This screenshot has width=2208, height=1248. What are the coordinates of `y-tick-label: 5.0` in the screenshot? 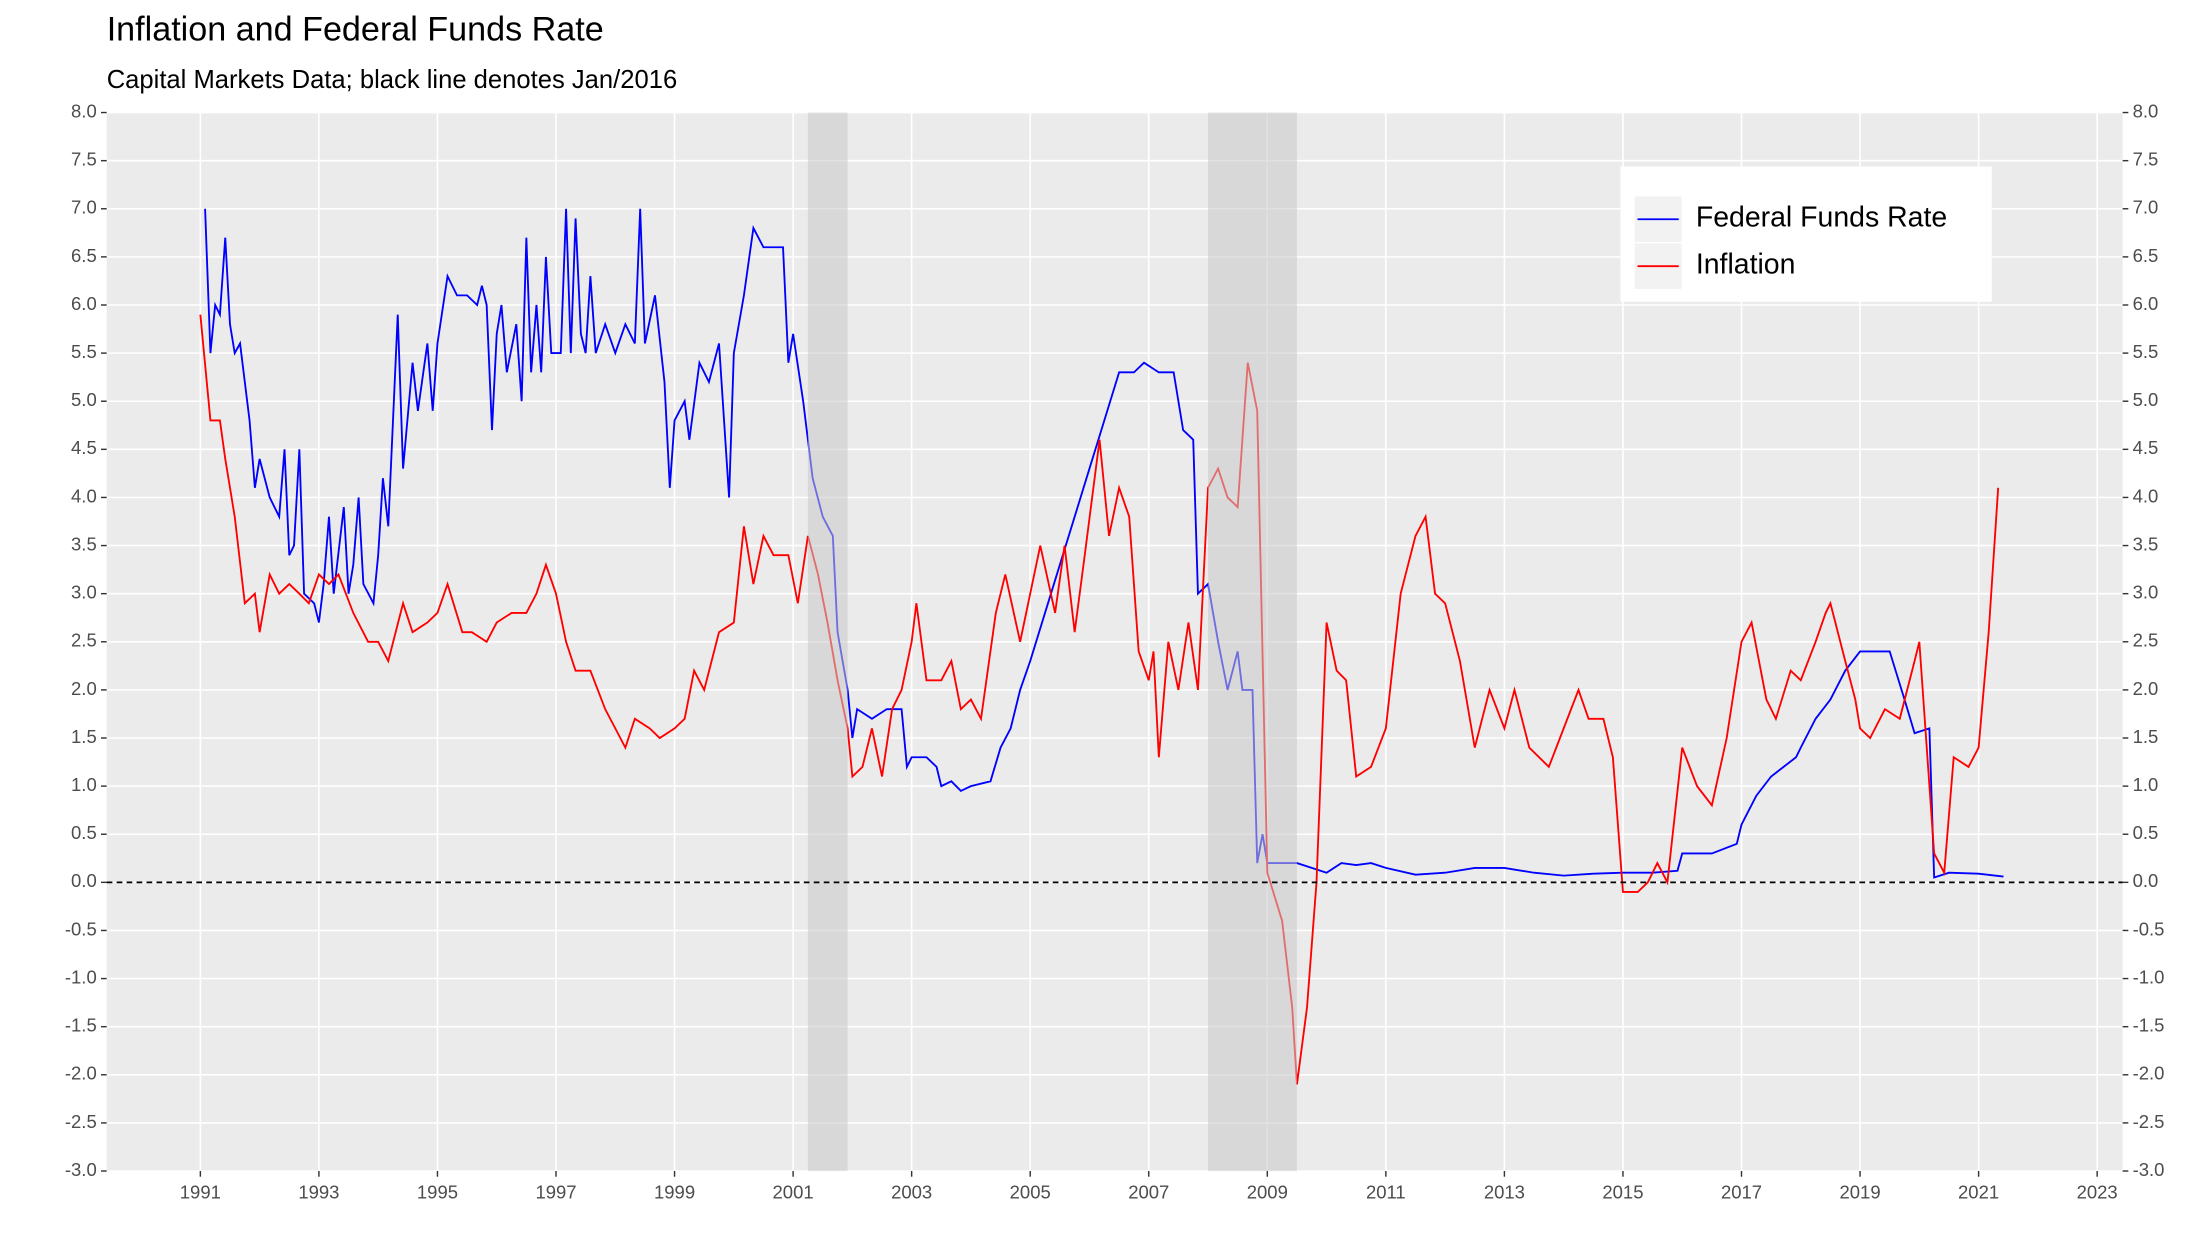 It's located at (84, 399).